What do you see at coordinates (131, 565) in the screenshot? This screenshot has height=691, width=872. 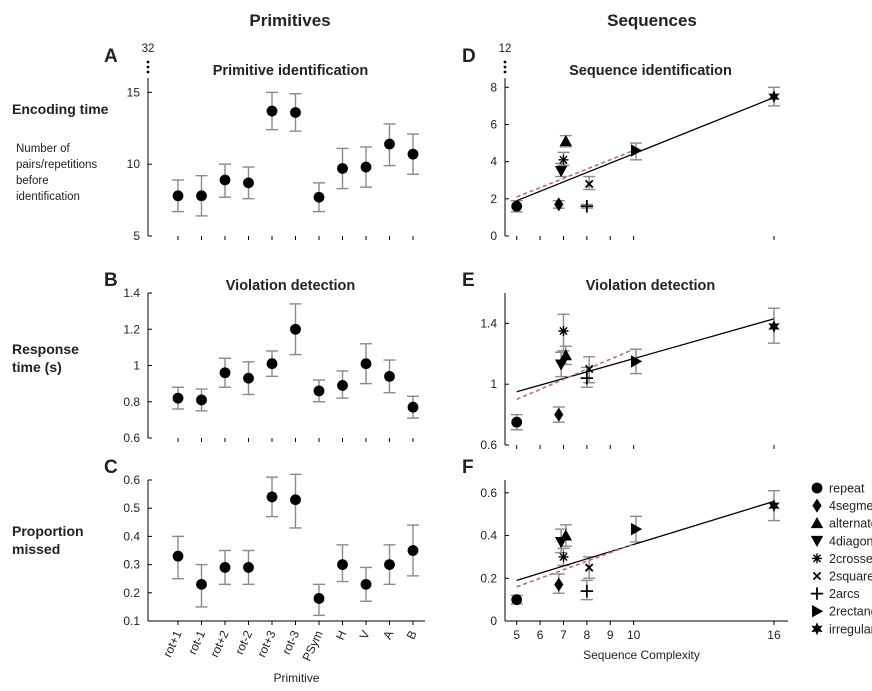 I see `y-tick-label: 0.3` at bounding box center [131, 565].